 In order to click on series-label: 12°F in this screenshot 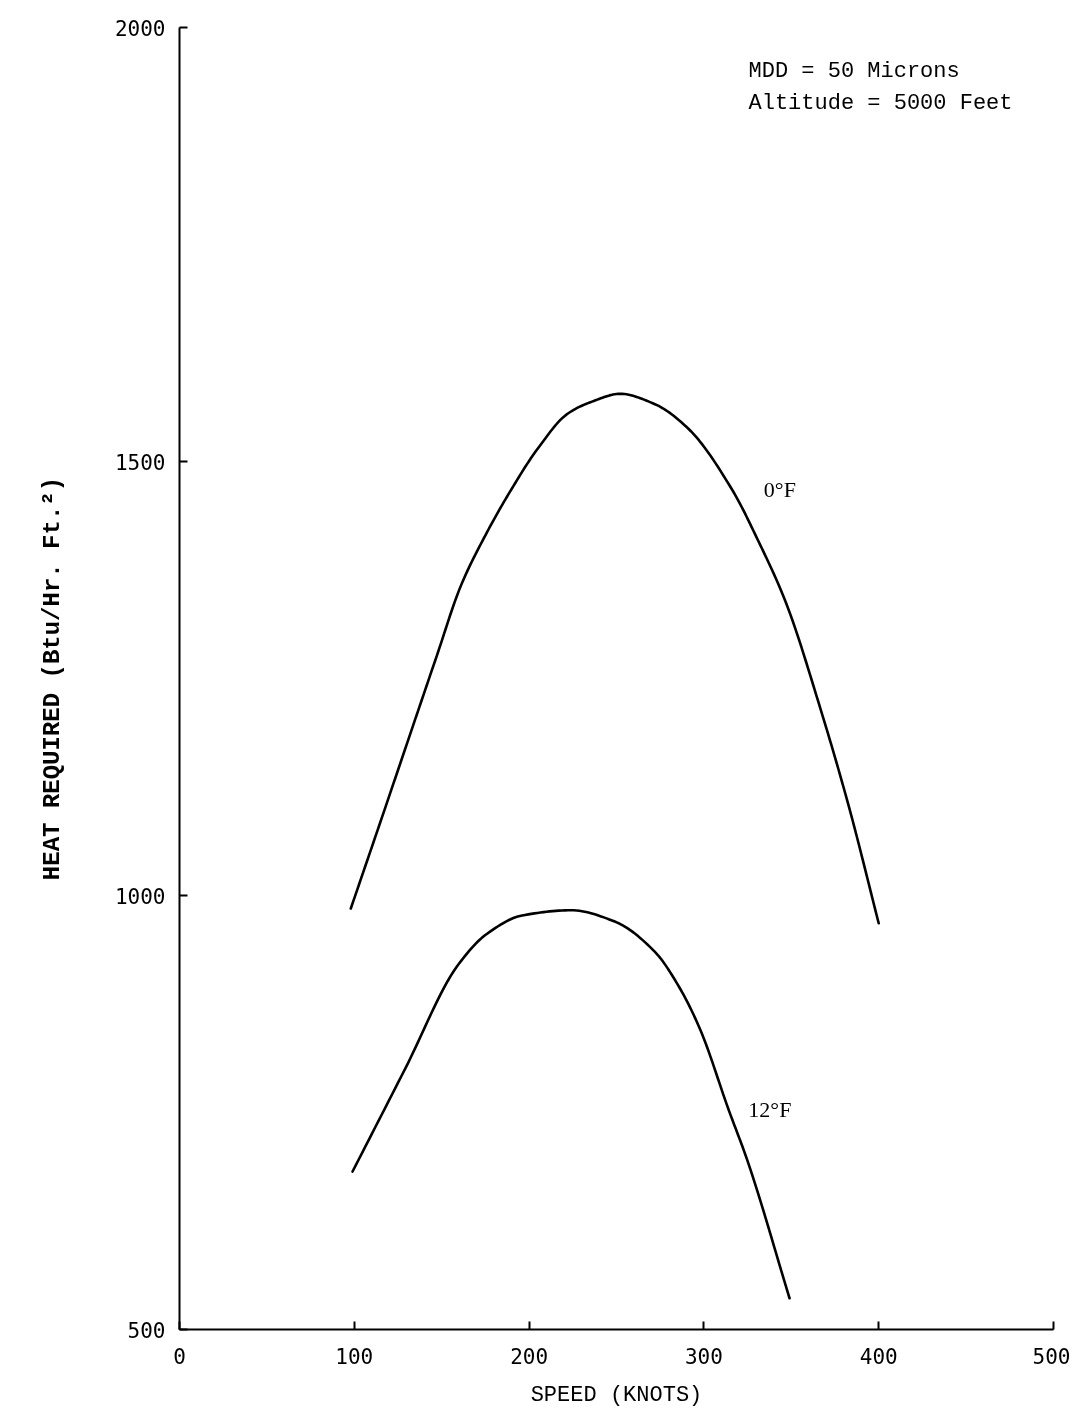, I will do `click(770, 1109)`.